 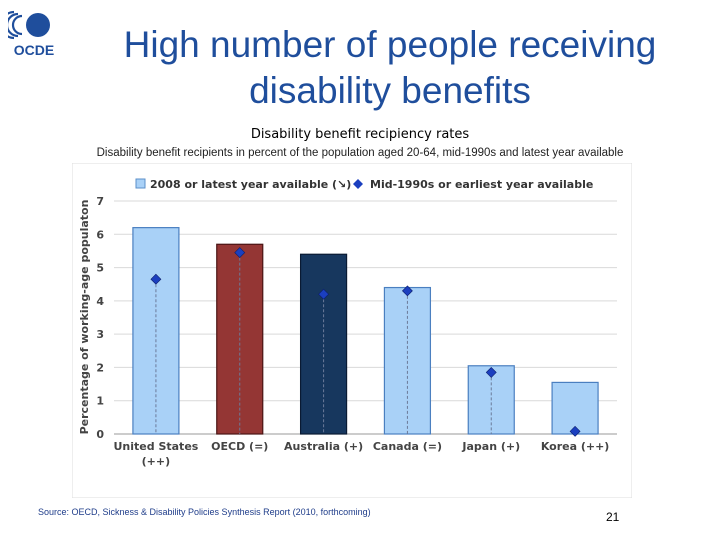 What do you see at coordinates (156, 461) in the screenshot?
I see `x-tick-label: (++)` at bounding box center [156, 461].